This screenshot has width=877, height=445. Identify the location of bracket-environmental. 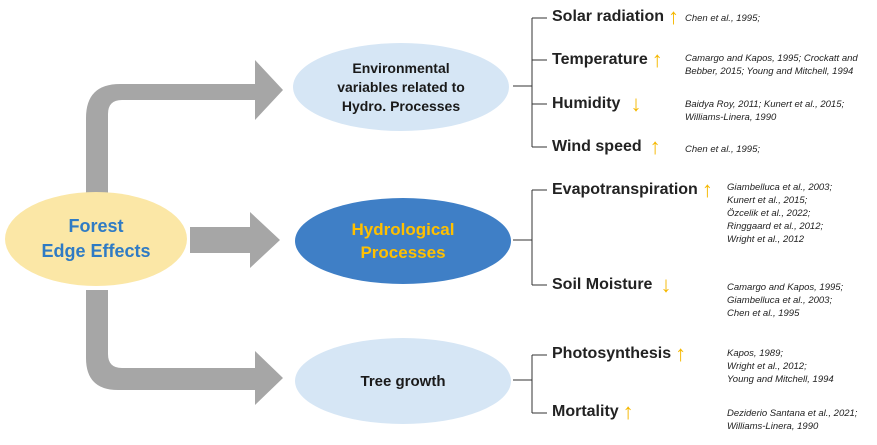
(530, 82).